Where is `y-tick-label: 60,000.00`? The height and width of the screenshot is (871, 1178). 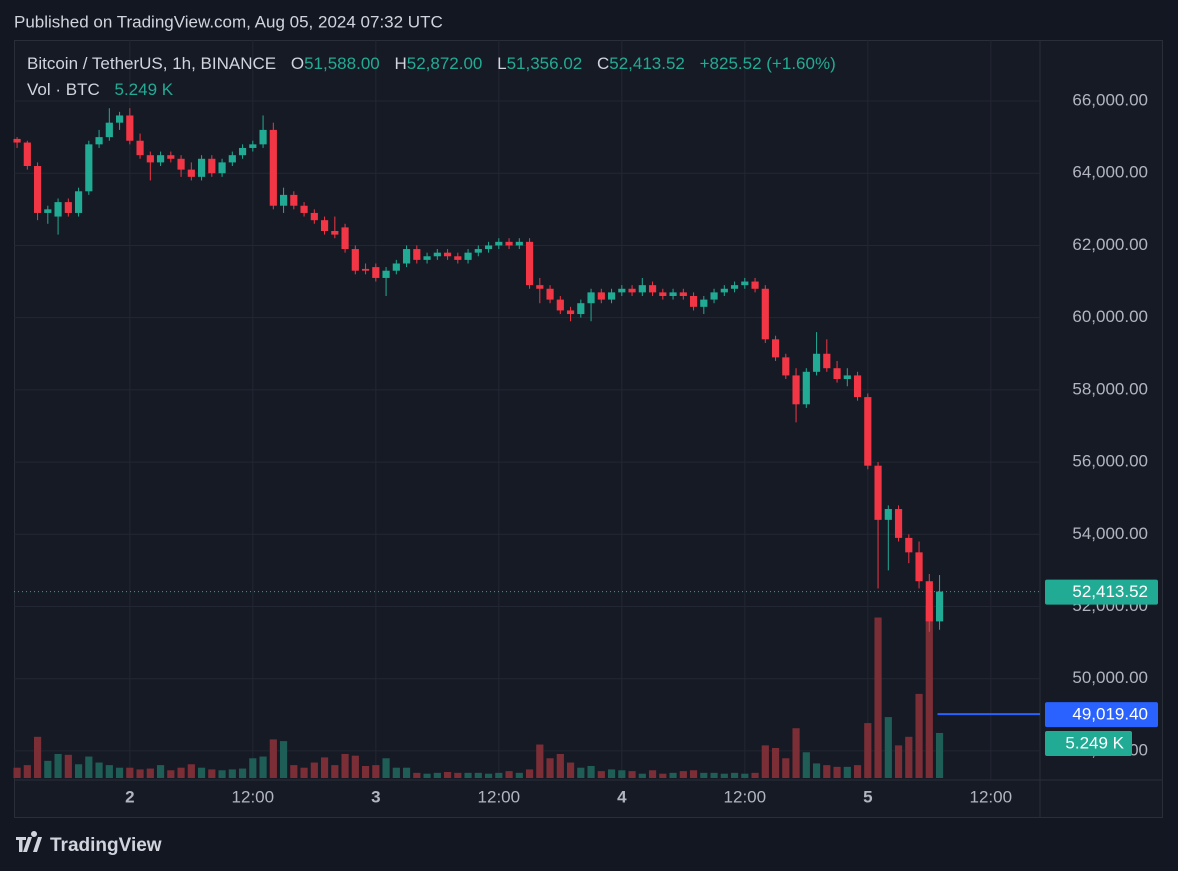
y-tick-label: 60,000.00 is located at coordinates (1110, 316).